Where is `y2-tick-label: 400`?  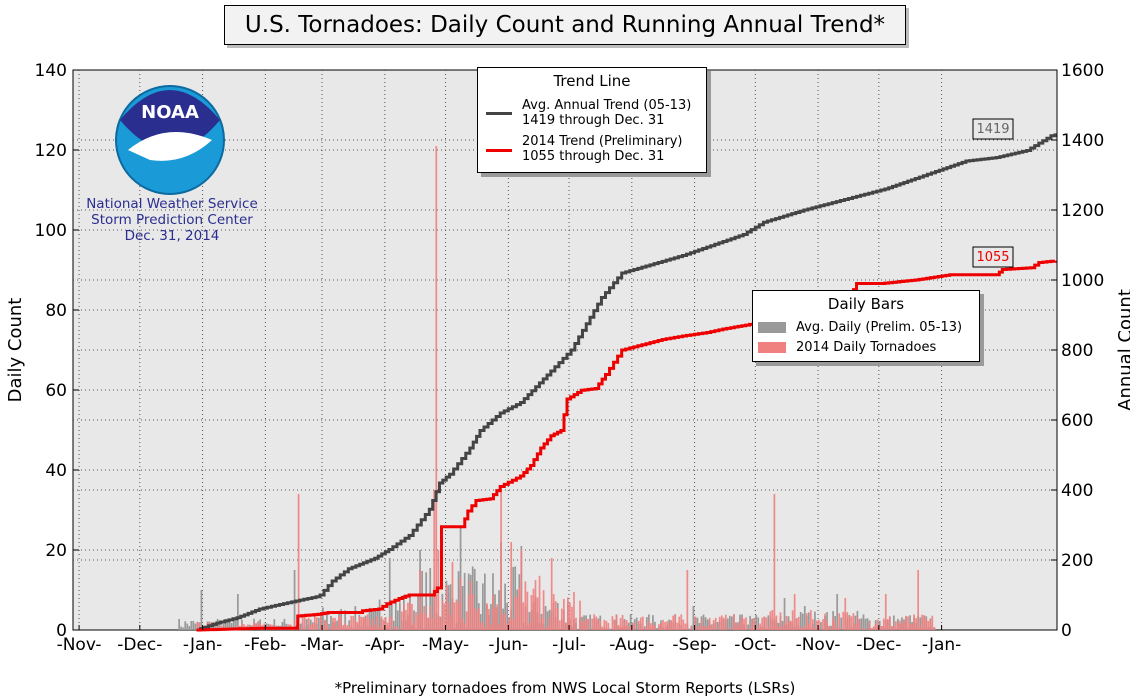 y2-tick-label: 400 is located at coordinates (1077, 491).